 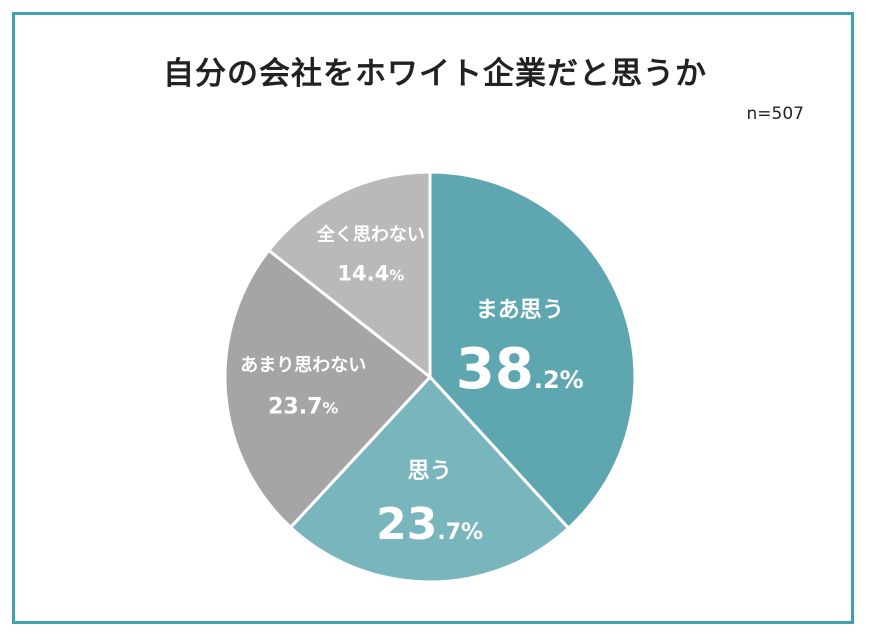 What do you see at coordinates (520, 369) in the screenshot?
I see `slice-value-label: 38.2%` at bounding box center [520, 369].